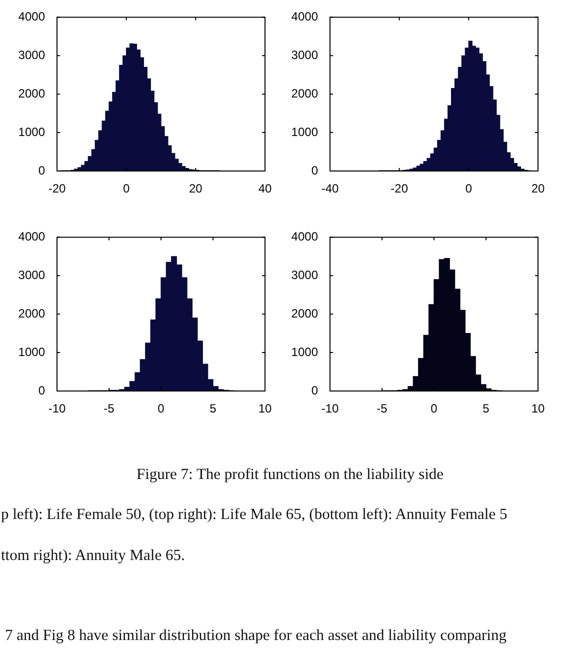  I want to click on text: 7 and Fig 8 have similar distribution shape for each asset and liability comparing, so click(255, 636).